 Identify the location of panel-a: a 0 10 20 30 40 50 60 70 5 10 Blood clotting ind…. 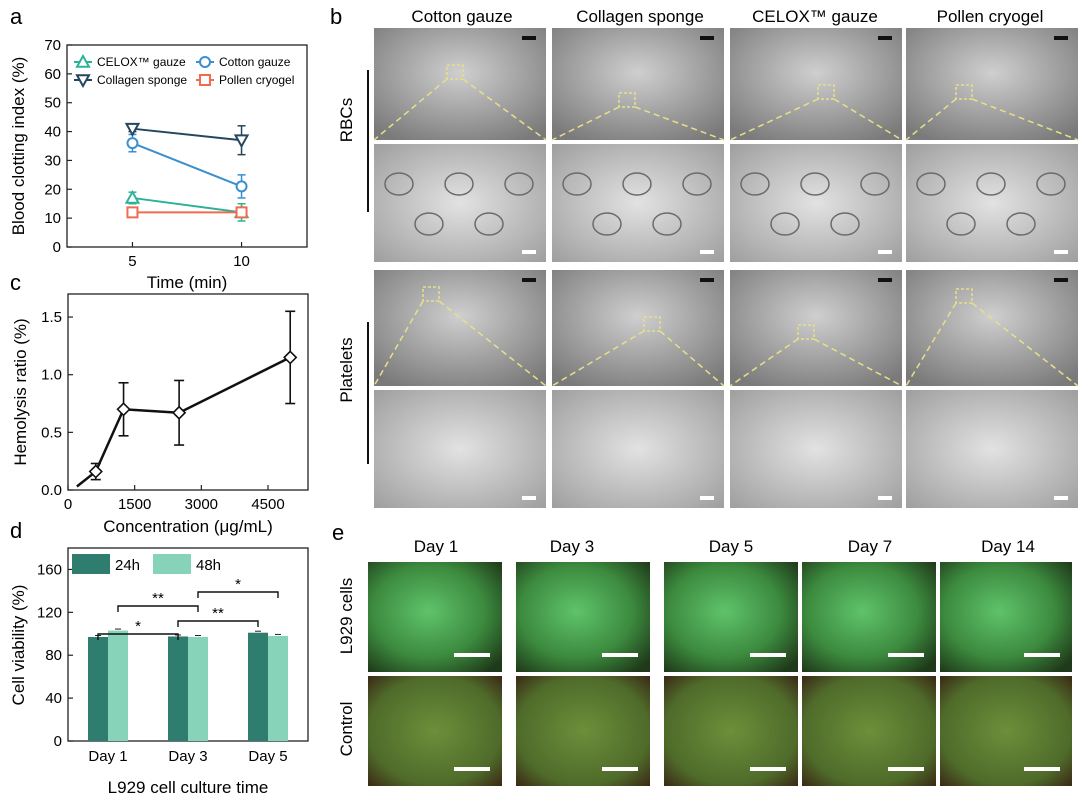
(158, 148).